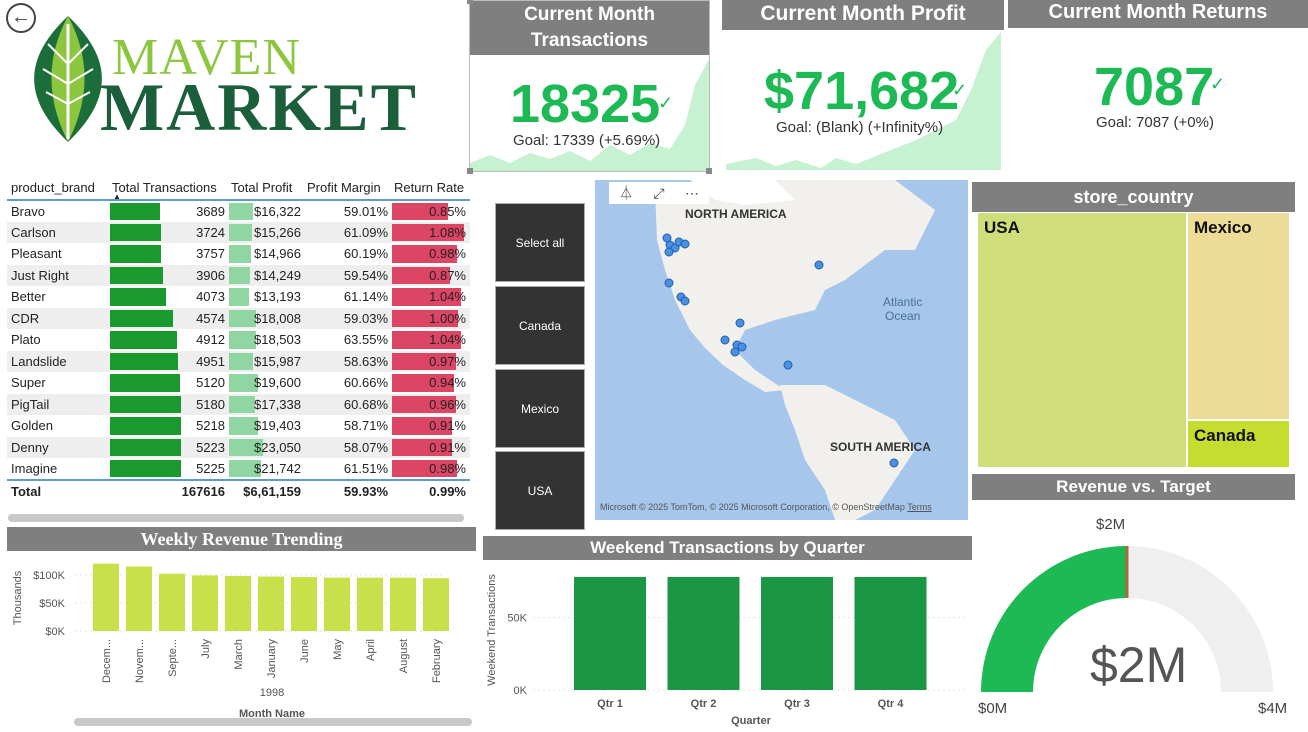  Describe the element at coordinates (238, 361) in the screenshot. I see `table-row: Landslide 4951 $15,987 58.63% 0.97%` at that location.